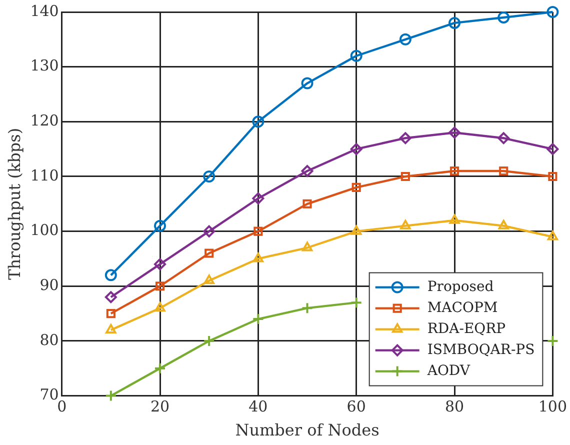  What do you see at coordinates (258, 407) in the screenshot?
I see `x-tick-label: 40` at bounding box center [258, 407].